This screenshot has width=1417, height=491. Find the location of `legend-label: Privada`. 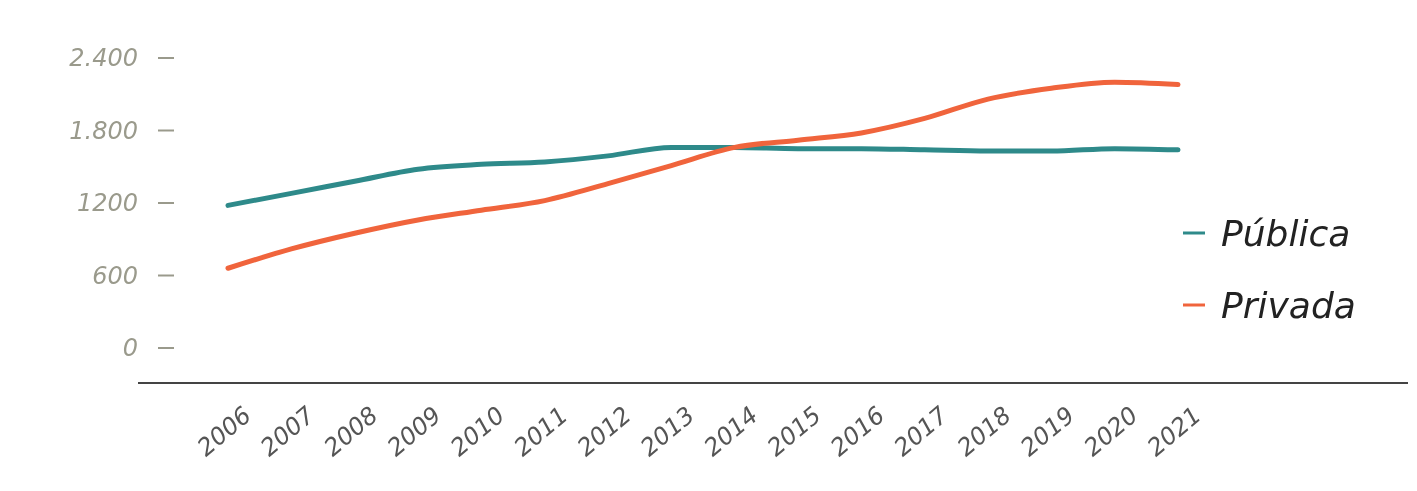

legend-label: Privada is located at coordinates (1288, 305).